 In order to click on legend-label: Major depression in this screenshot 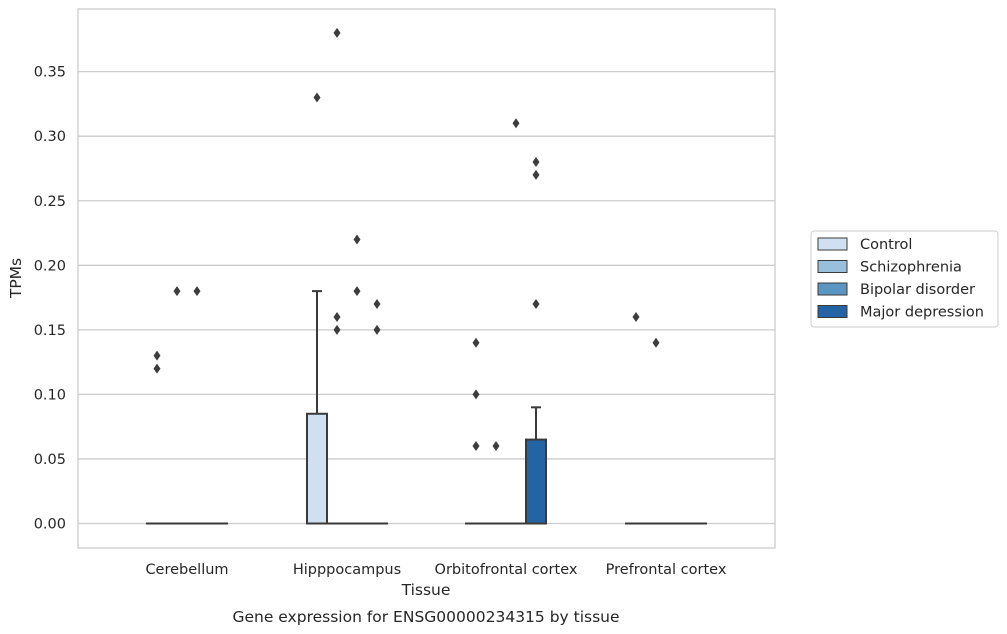, I will do `click(922, 313)`.